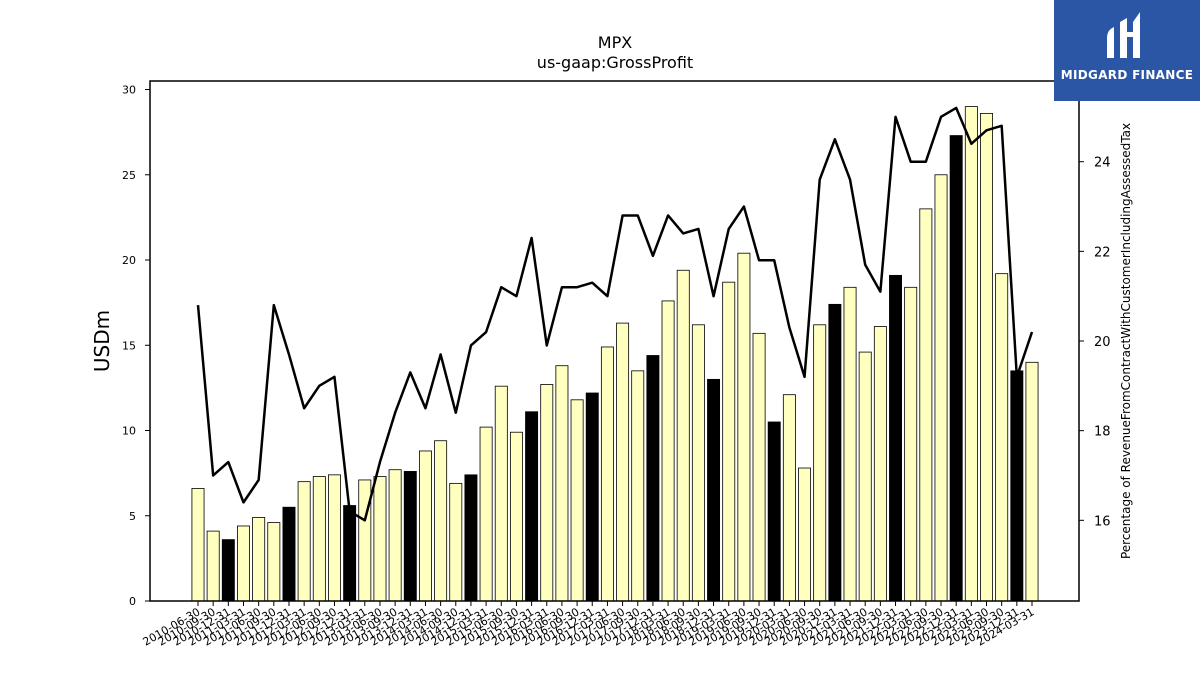 The width and height of the screenshot is (1200, 675). I want to click on y-axis-right: 16 18 20 22 24, so click(1095, 342).